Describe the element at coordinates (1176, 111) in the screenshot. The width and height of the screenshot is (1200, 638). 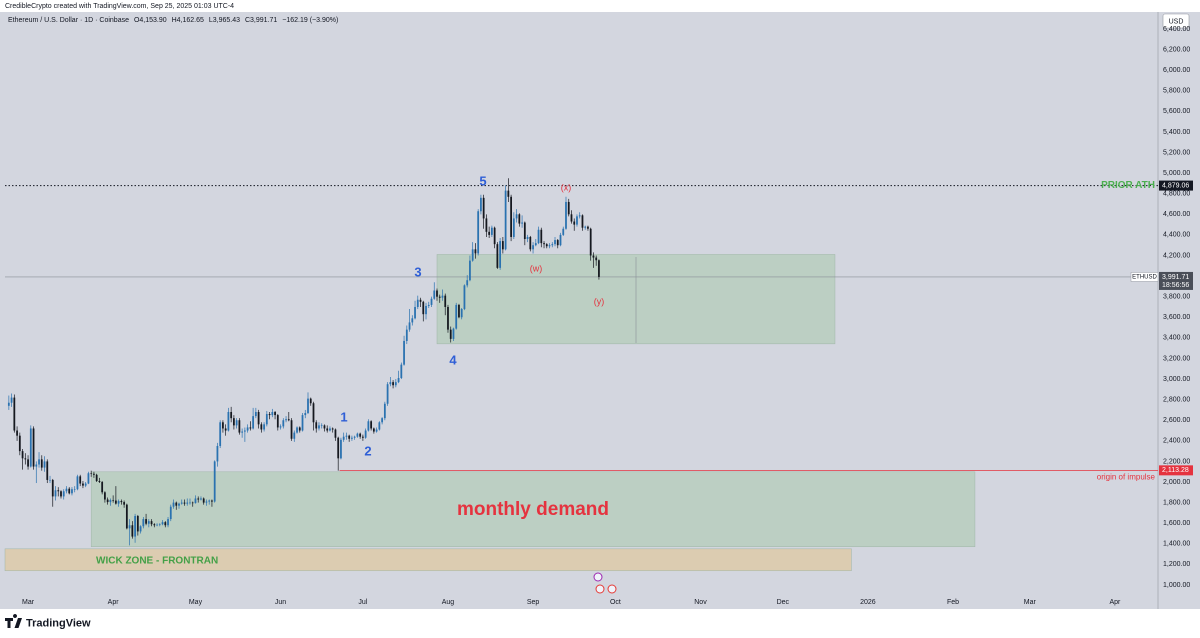
I see `y-tick-label: 5,600.00` at that location.